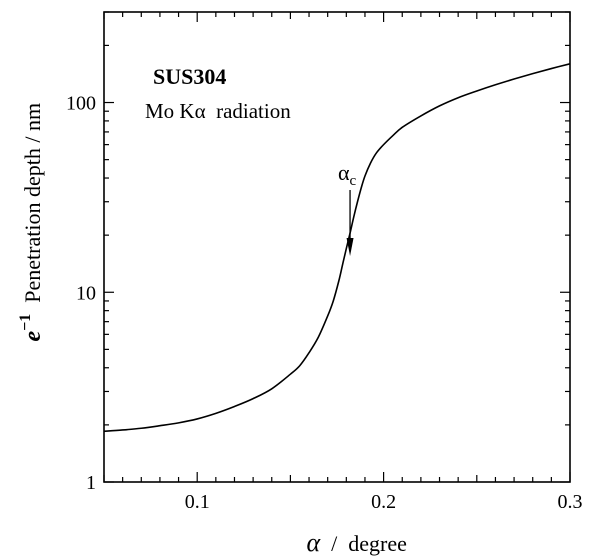 This screenshot has height=558, width=602. I want to click on critical-angle-label: αc, so click(347, 174).